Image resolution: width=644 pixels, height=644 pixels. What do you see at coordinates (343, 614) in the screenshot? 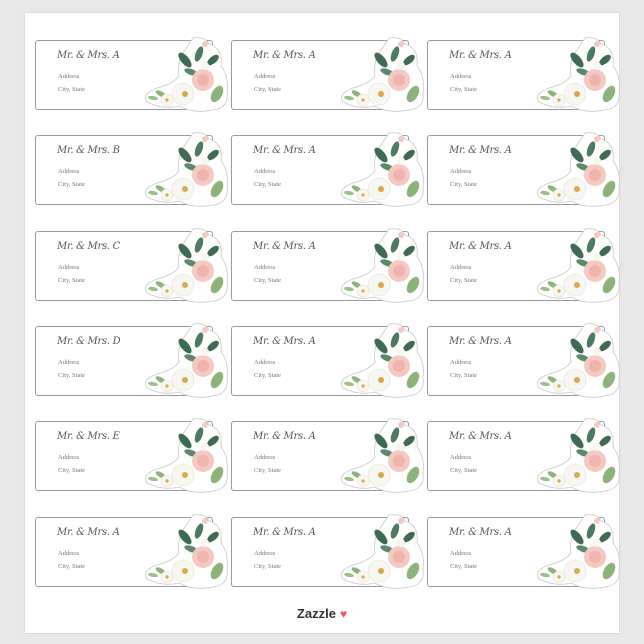
I see `heart-icon: ♥` at bounding box center [343, 614].